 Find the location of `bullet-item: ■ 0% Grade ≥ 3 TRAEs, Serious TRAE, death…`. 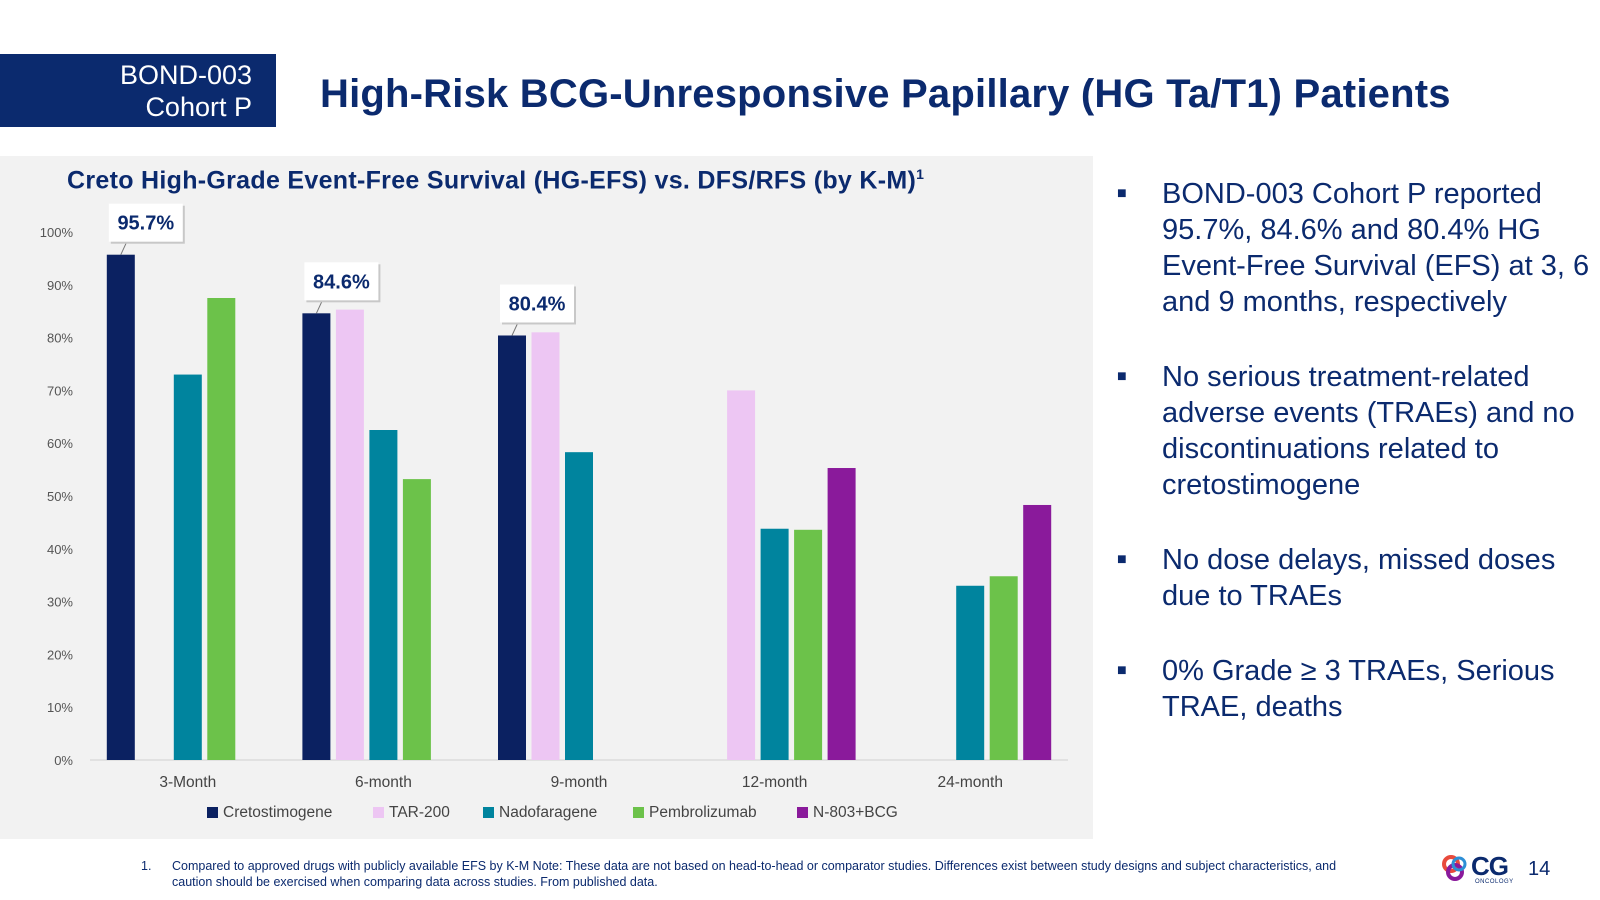

bullet-item: ■ 0% Grade ≥ 3 TRAEs, Serious TRAE, death… is located at coordinates (1350, 689).